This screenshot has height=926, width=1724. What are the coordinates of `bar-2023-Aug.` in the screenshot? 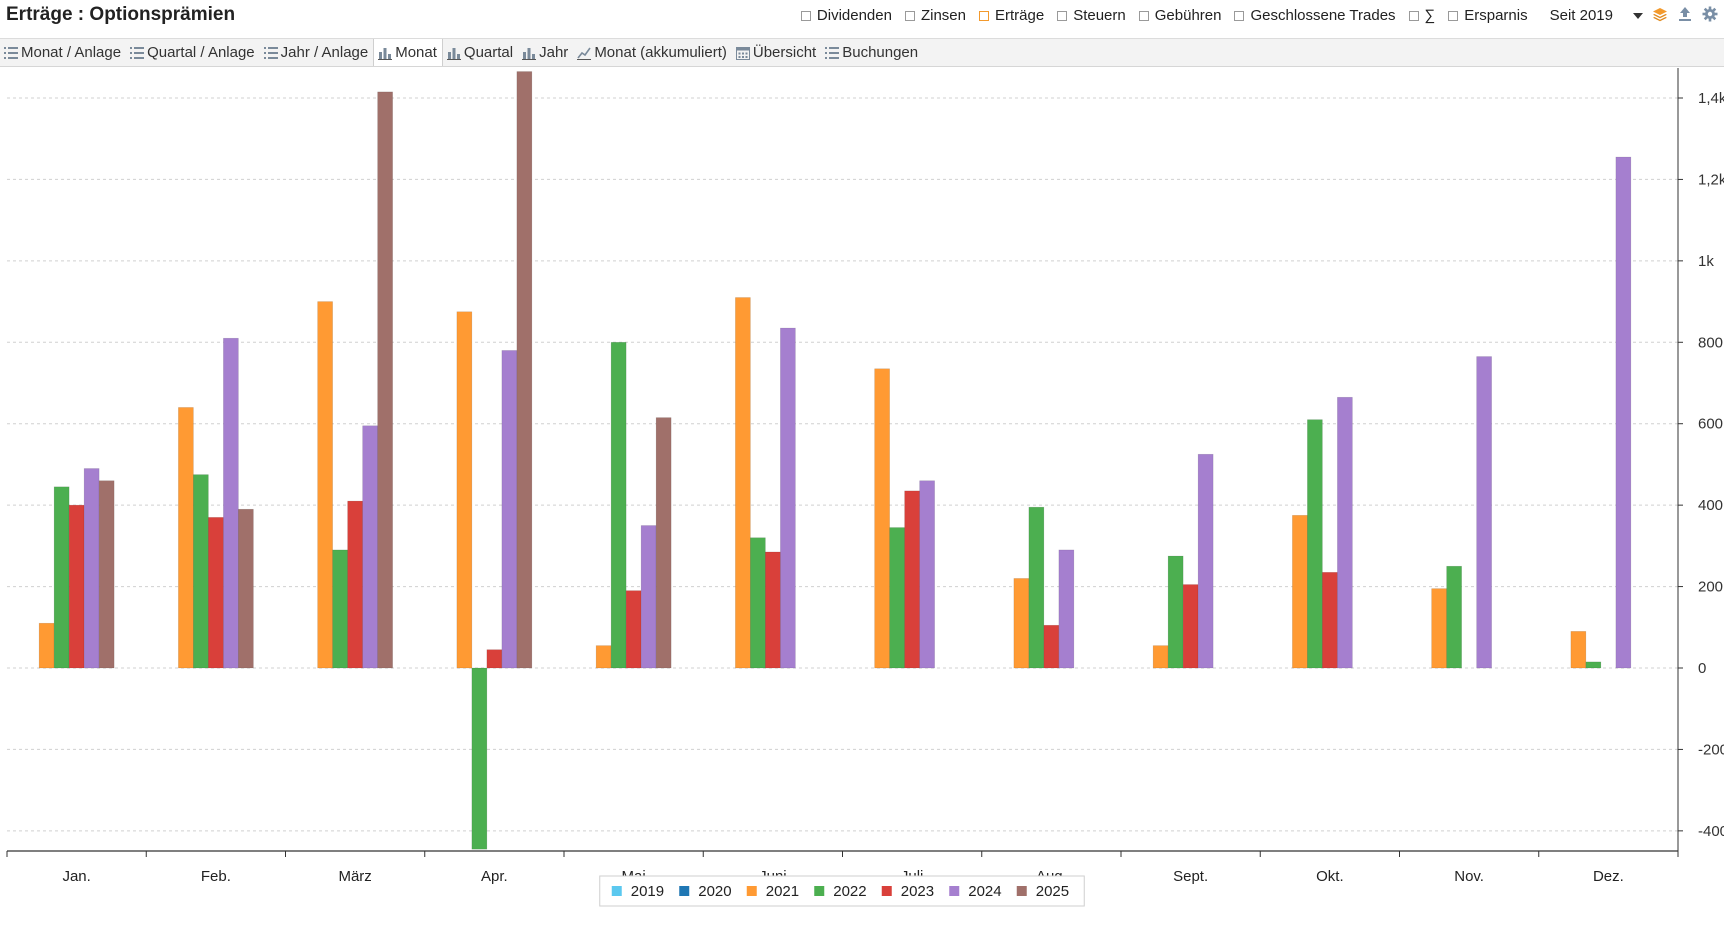 It's located at (1051, 646).